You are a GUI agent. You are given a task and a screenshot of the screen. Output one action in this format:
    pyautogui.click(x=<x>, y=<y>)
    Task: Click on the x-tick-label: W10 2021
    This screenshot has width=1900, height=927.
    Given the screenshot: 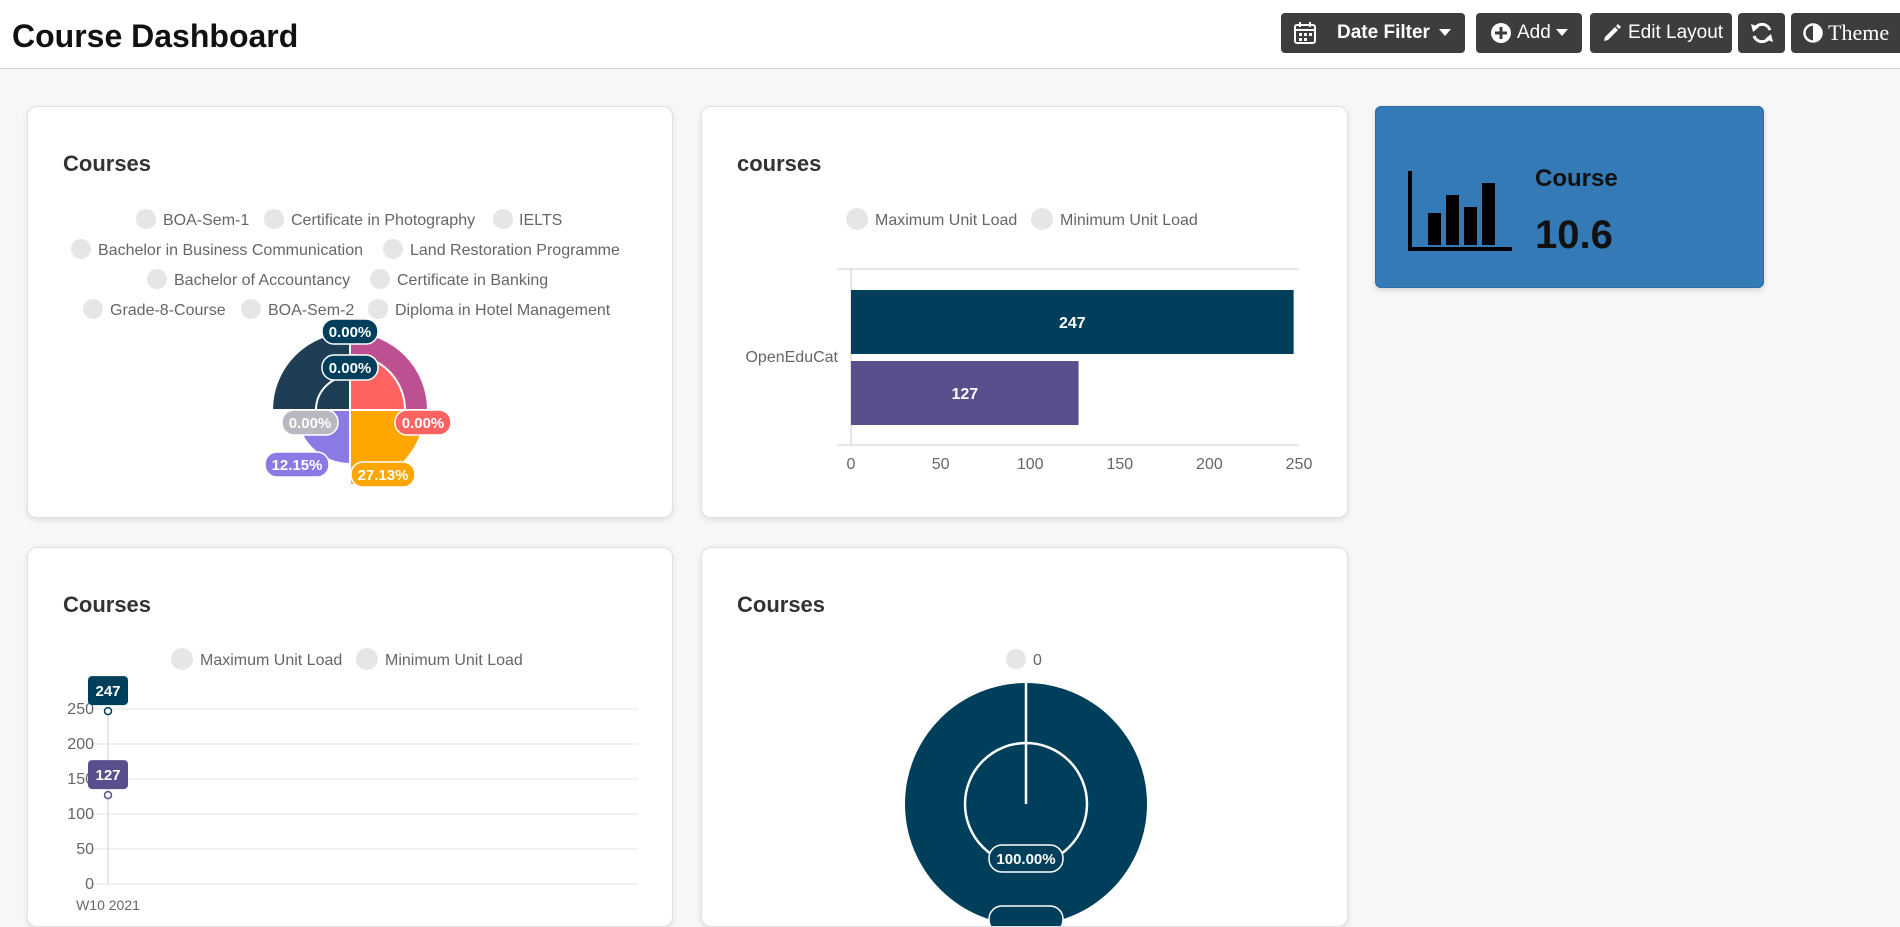 What is the action you would take?
    pyautogui.click(x=108, y=905)
    